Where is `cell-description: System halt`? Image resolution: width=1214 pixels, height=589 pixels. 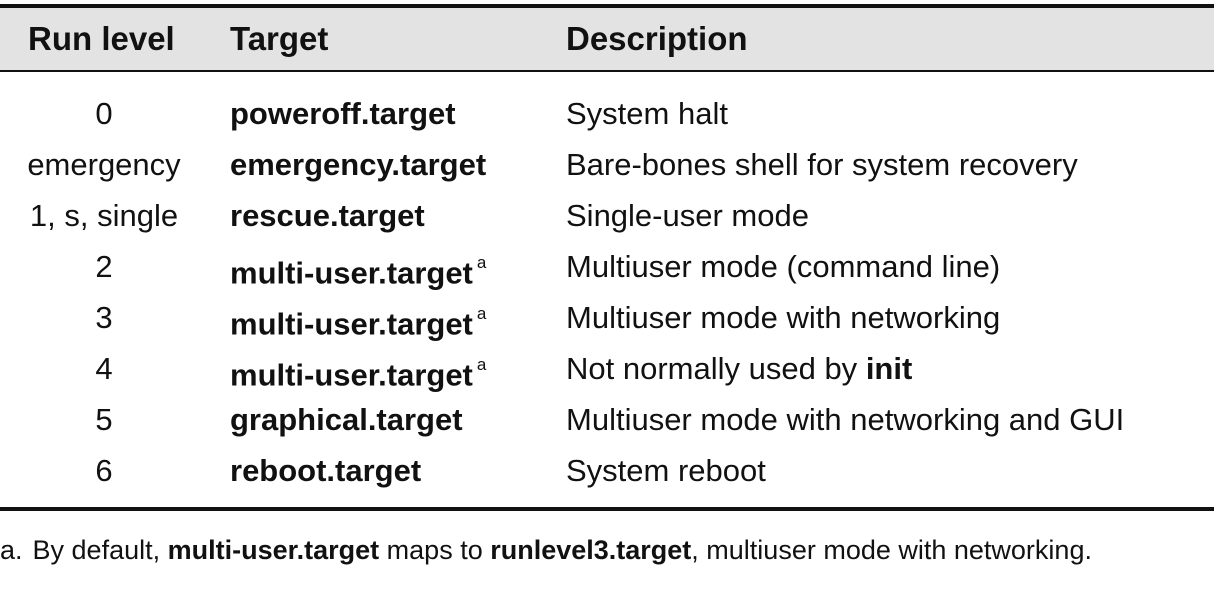
cell-description: System halt is located at coordinates (647, 113).